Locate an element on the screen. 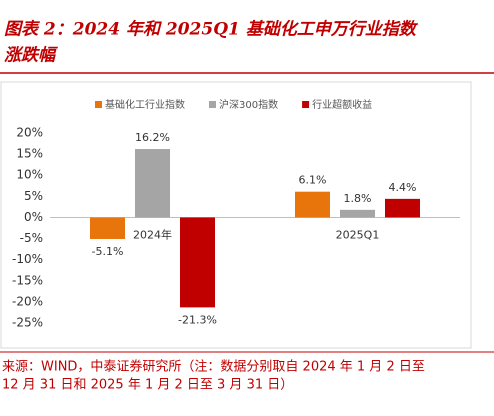 Image resolution: width=494 pixels, height=416 pixels. data-label: 1.8% is located at coordinates (358, 198).